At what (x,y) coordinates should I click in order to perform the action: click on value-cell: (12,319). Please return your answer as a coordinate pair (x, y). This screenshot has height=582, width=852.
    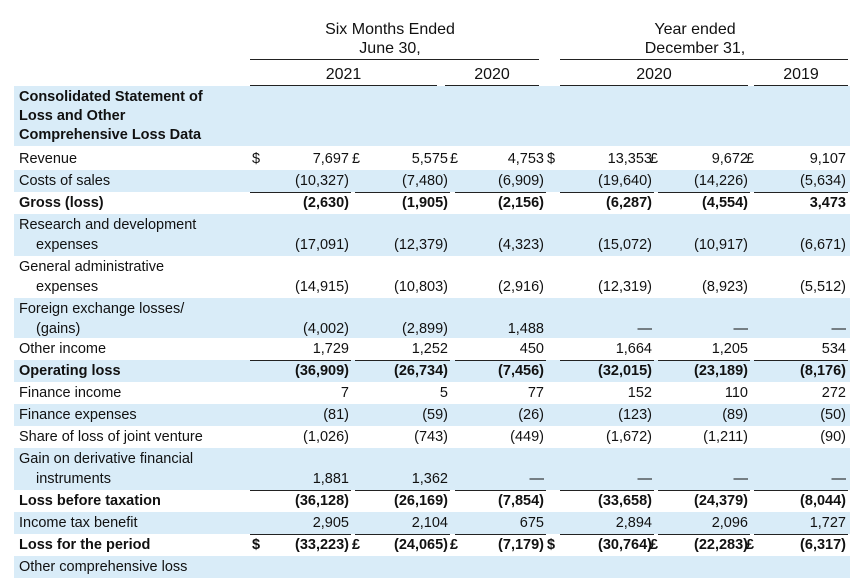
    Looking at the image, I should click on (624, 287).